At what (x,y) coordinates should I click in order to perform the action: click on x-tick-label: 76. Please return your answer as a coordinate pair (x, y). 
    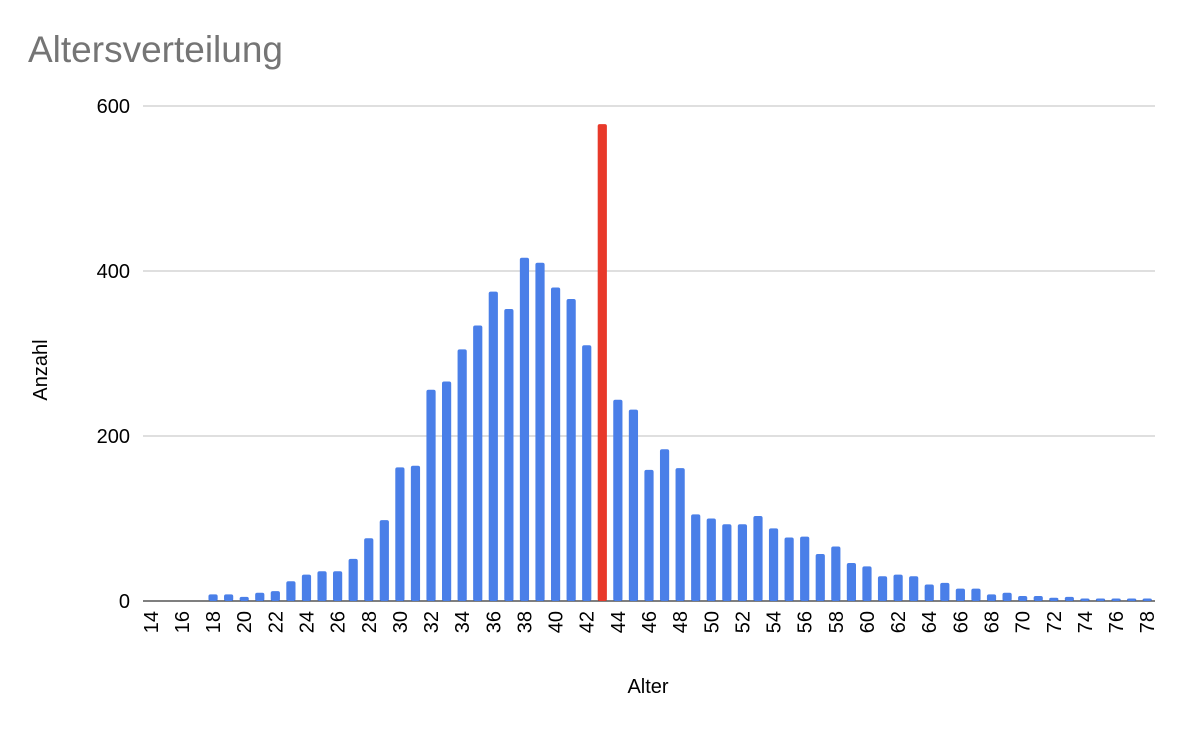
    Looking at the image, I should click on (1117, 622).